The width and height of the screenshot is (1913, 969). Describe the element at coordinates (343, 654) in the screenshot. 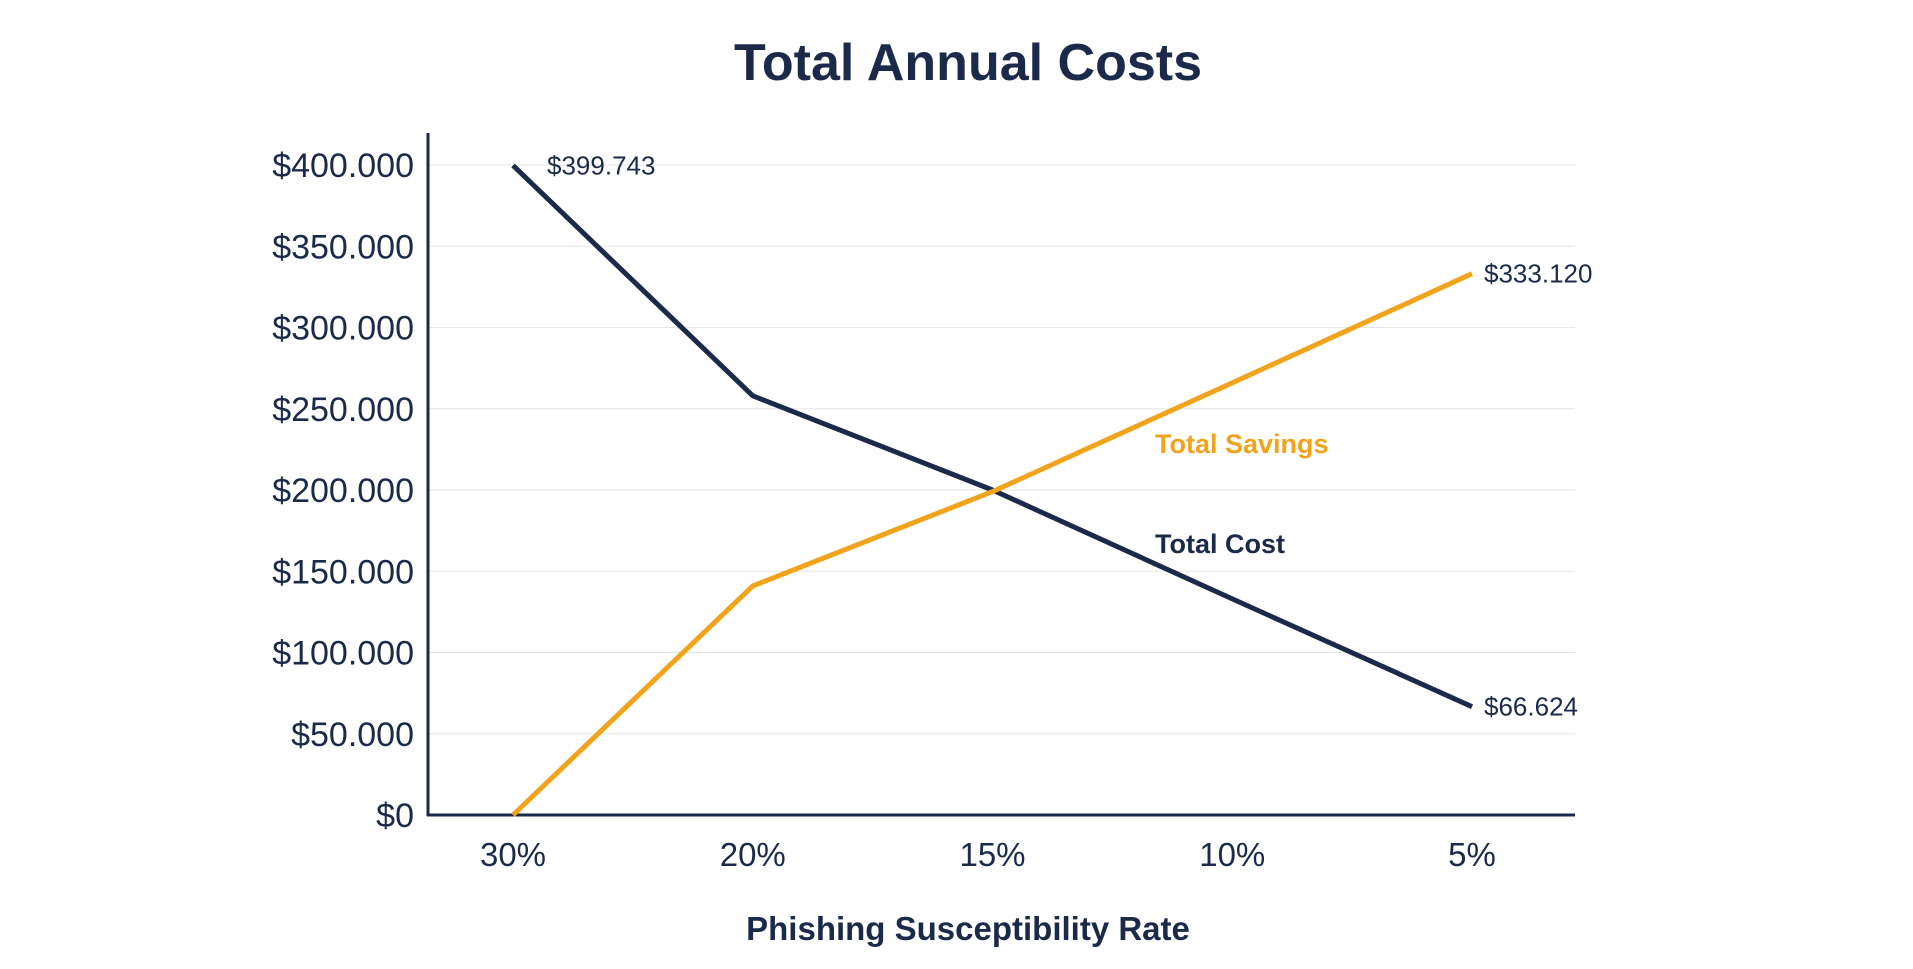

I see `y-tick-label: $100.000` at that location.